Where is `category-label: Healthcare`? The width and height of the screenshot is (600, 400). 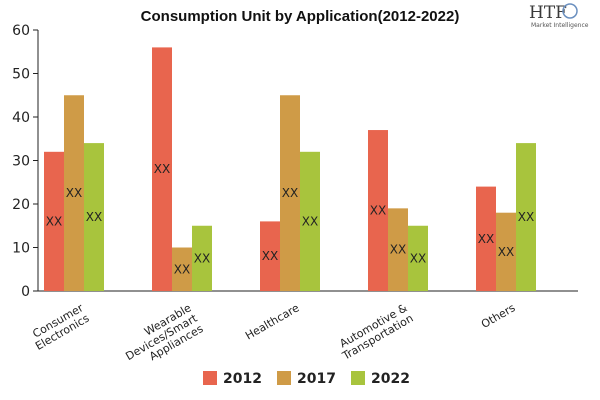 category-label: Healthcare is located at coordinates (272, 321).